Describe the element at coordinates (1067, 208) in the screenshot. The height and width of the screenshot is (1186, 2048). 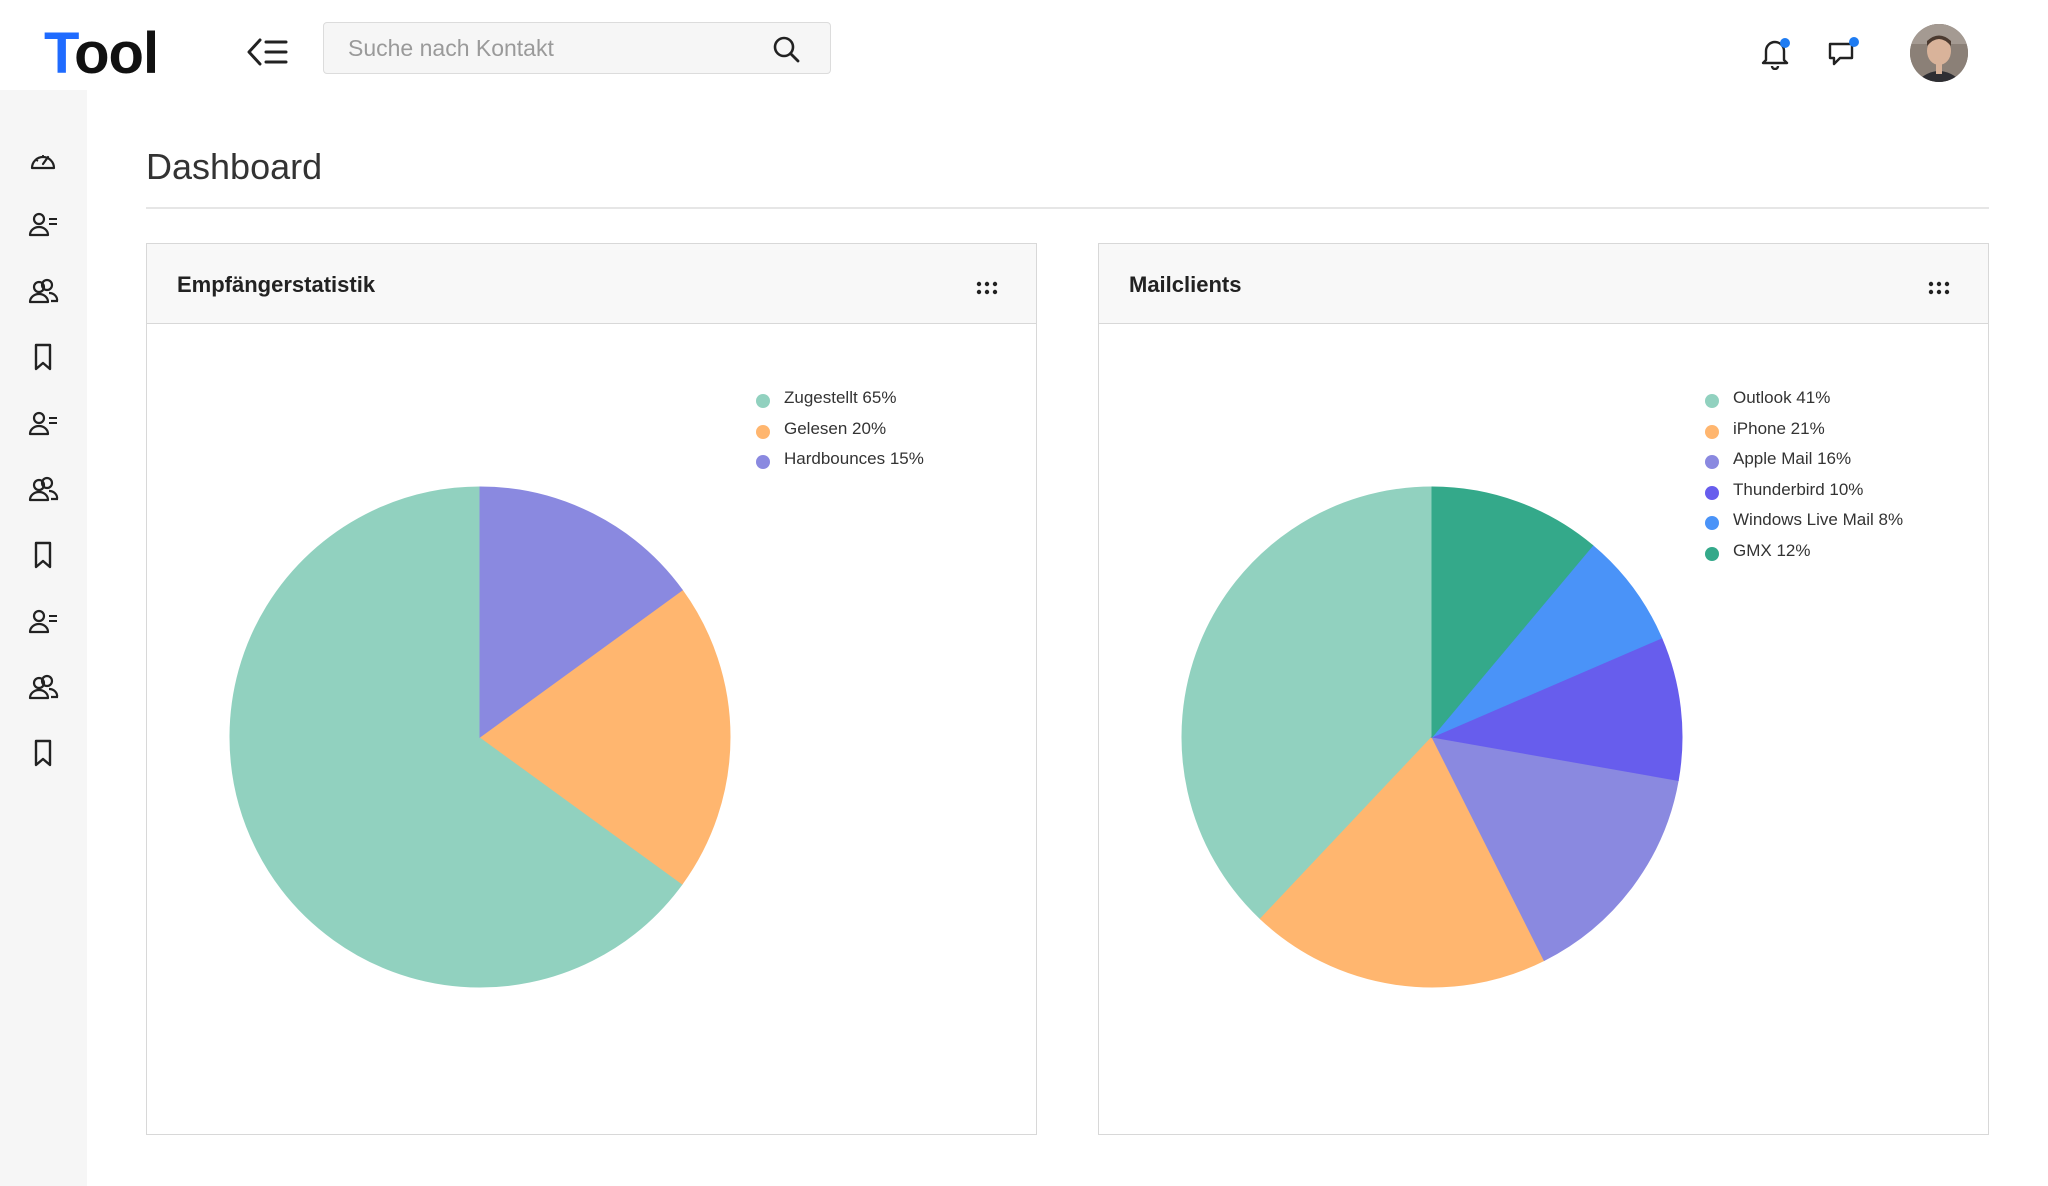
I see `title-divider` at that location.